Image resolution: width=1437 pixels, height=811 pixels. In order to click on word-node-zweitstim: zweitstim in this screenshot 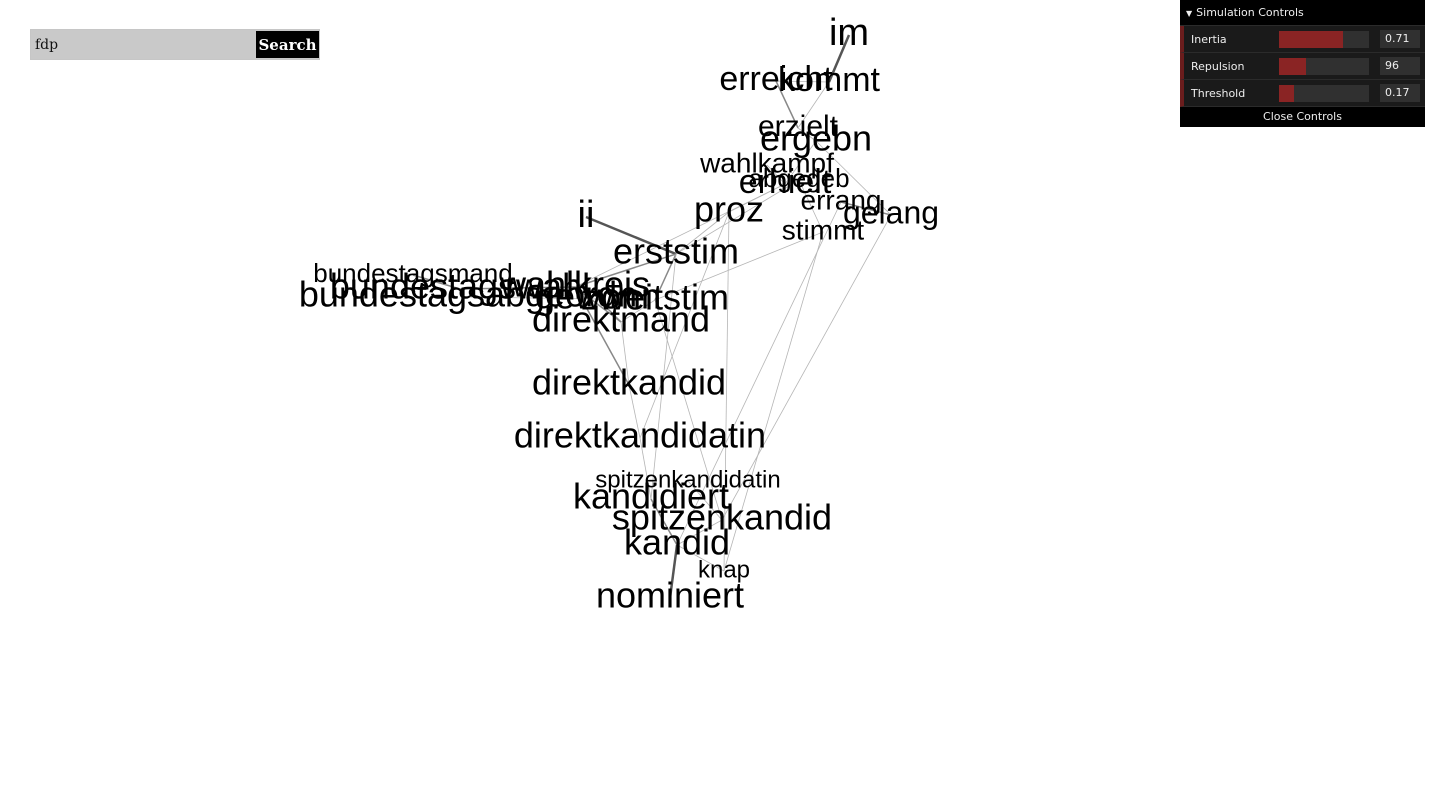, I will do `click(655, 297)`.